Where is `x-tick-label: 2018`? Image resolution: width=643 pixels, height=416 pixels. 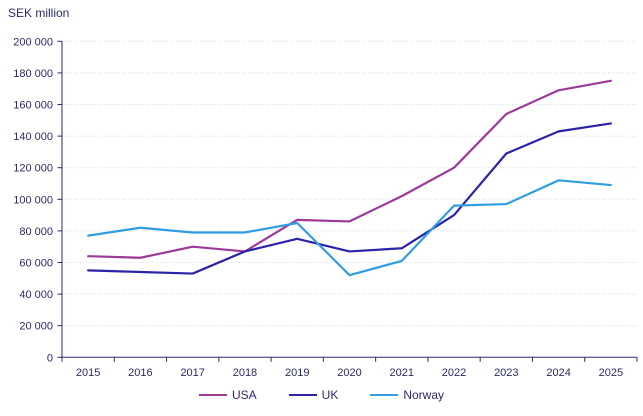 x-tick-label: 2018 is located at coordinates (245, 373).